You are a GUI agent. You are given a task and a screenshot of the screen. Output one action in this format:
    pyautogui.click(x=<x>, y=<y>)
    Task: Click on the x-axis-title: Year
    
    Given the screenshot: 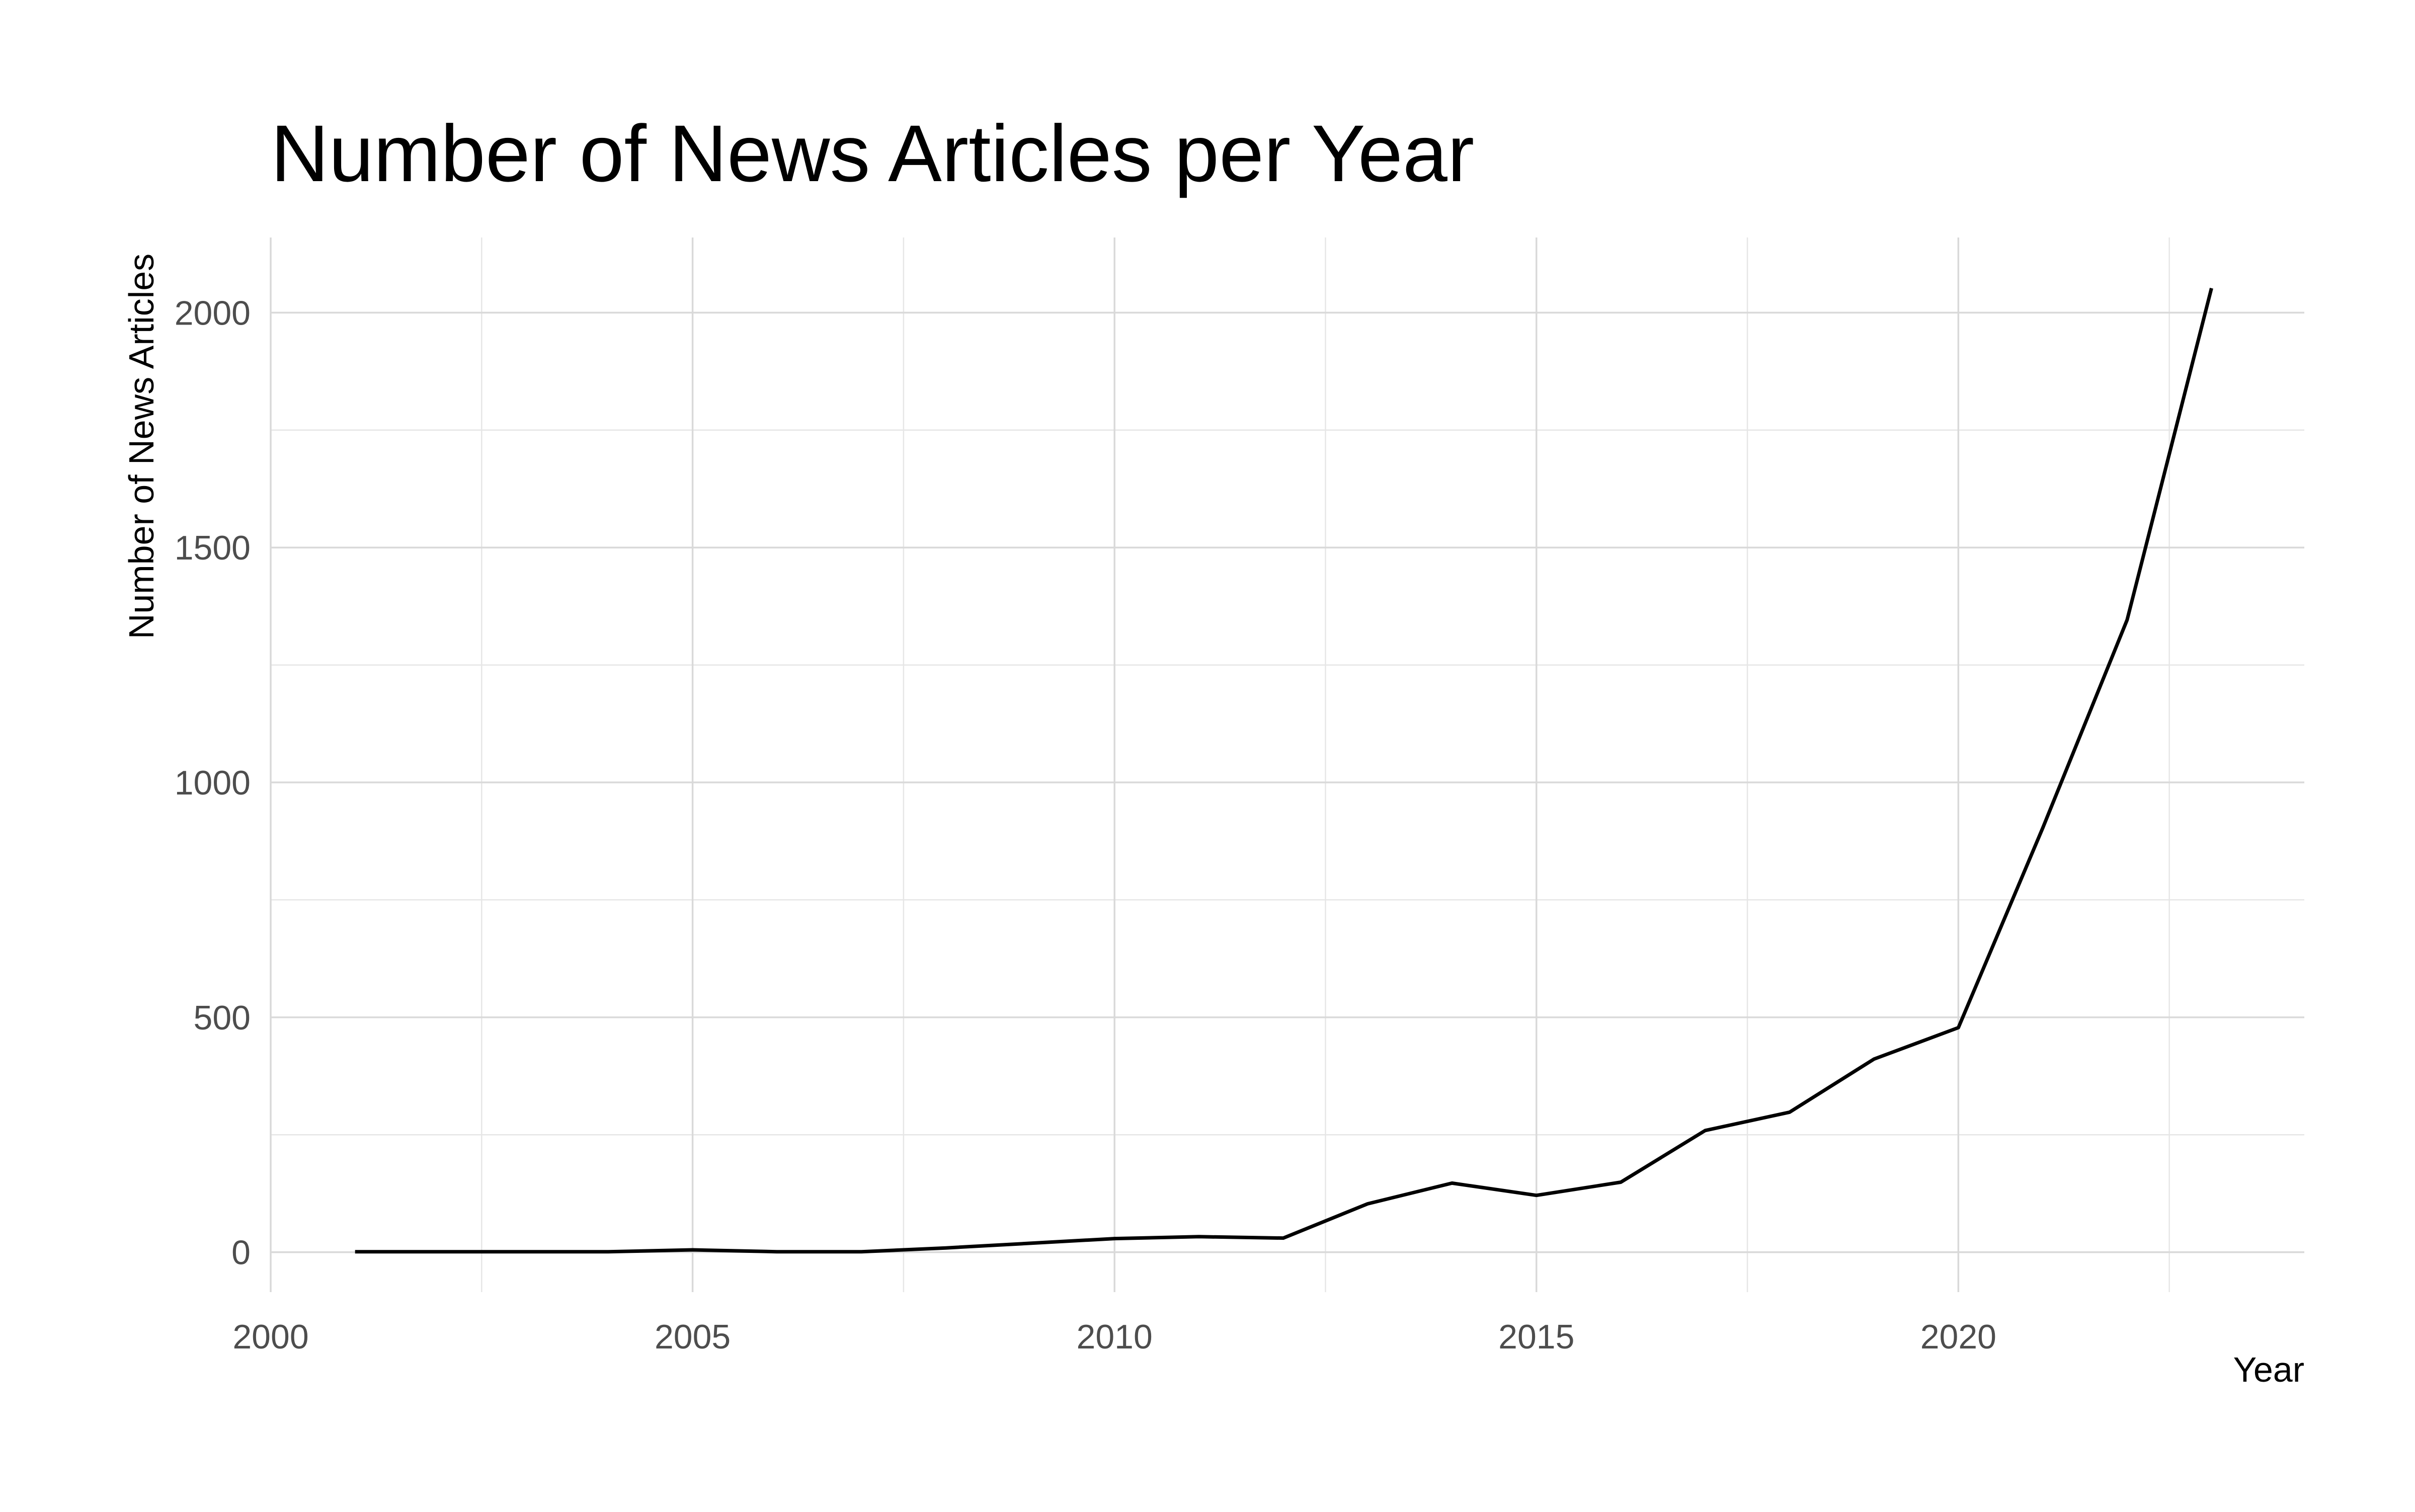 What is the action you would take?
    pyautogui.click(x=2268, y=1369)
    